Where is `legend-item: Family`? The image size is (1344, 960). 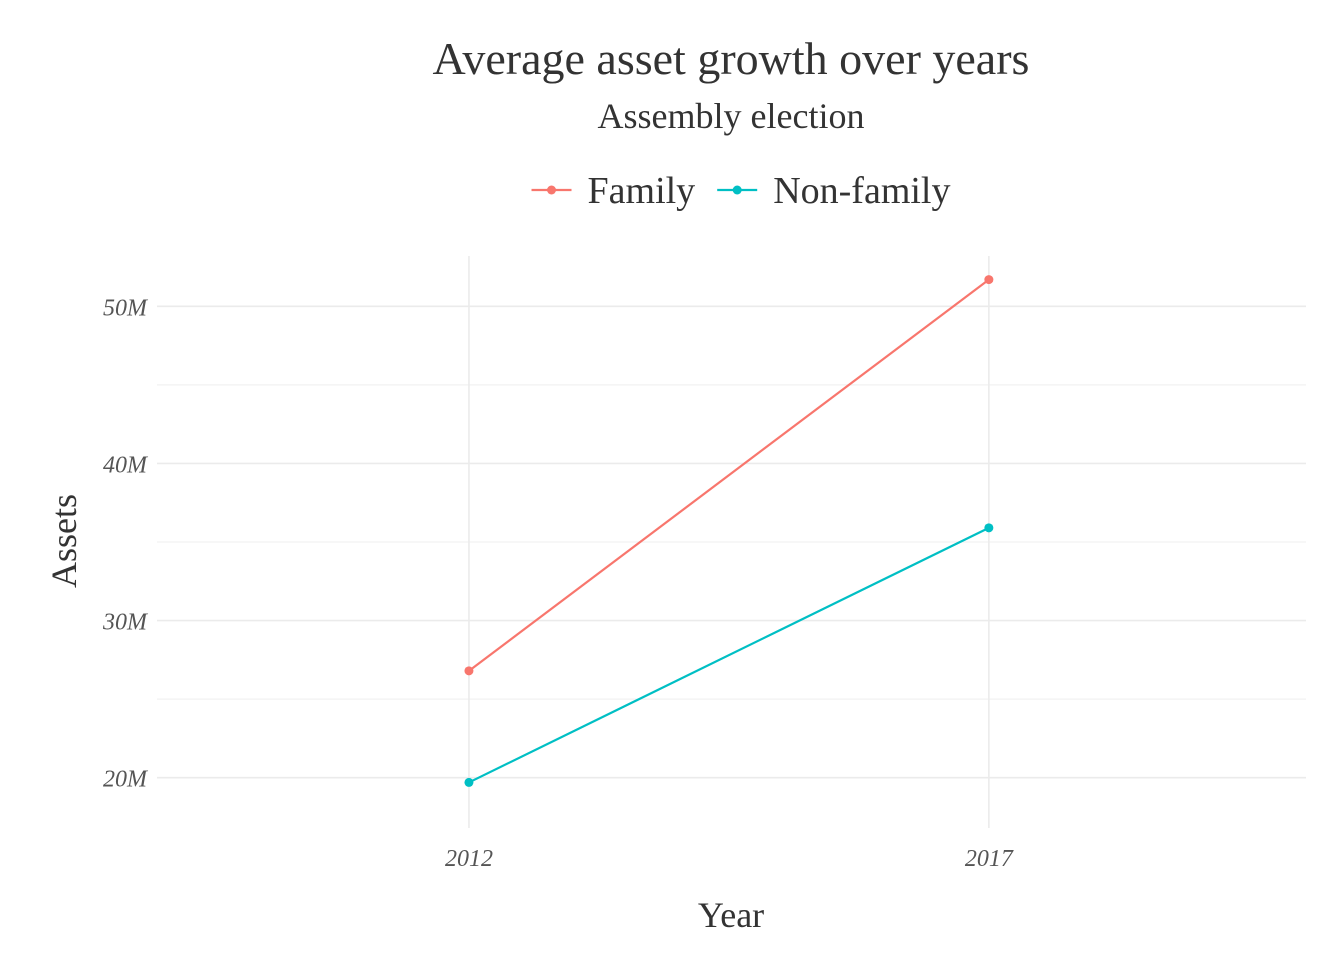 legend-item: Family is located at coordinates (613, 191).